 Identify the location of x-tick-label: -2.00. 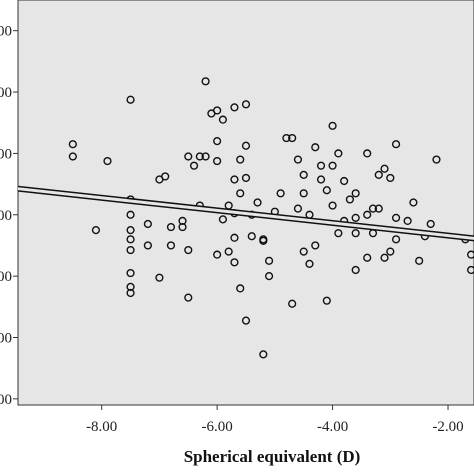
(447, 427).